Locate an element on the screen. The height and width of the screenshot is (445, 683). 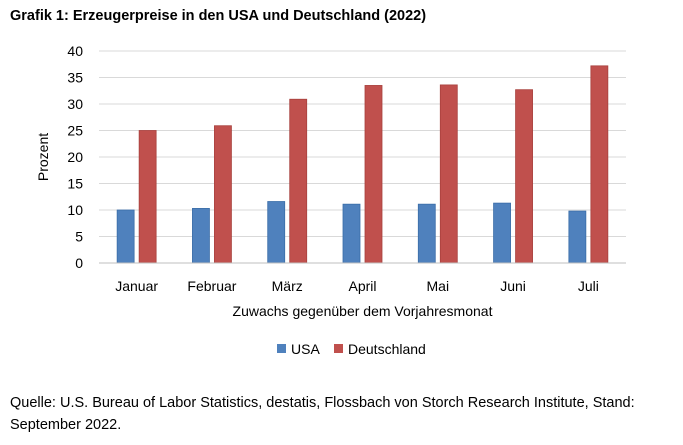
legend: USA Deutschland is located at coordinates (351, 349).